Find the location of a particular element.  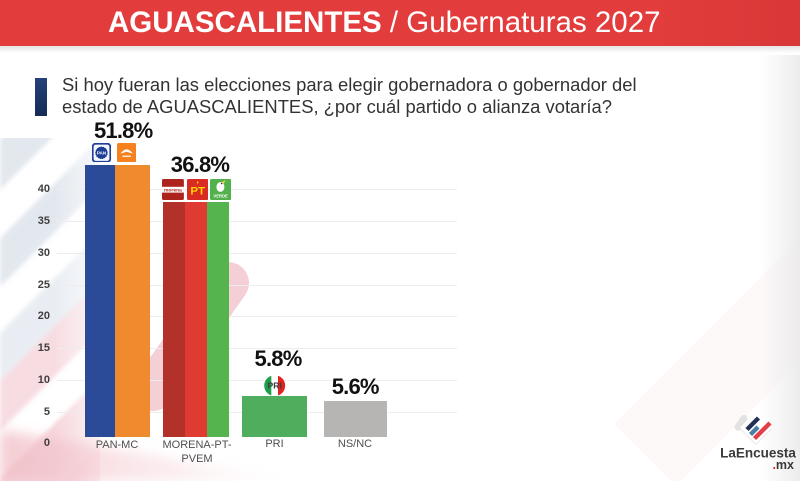

svg-text: PRI is located at coordinates (275, 386).